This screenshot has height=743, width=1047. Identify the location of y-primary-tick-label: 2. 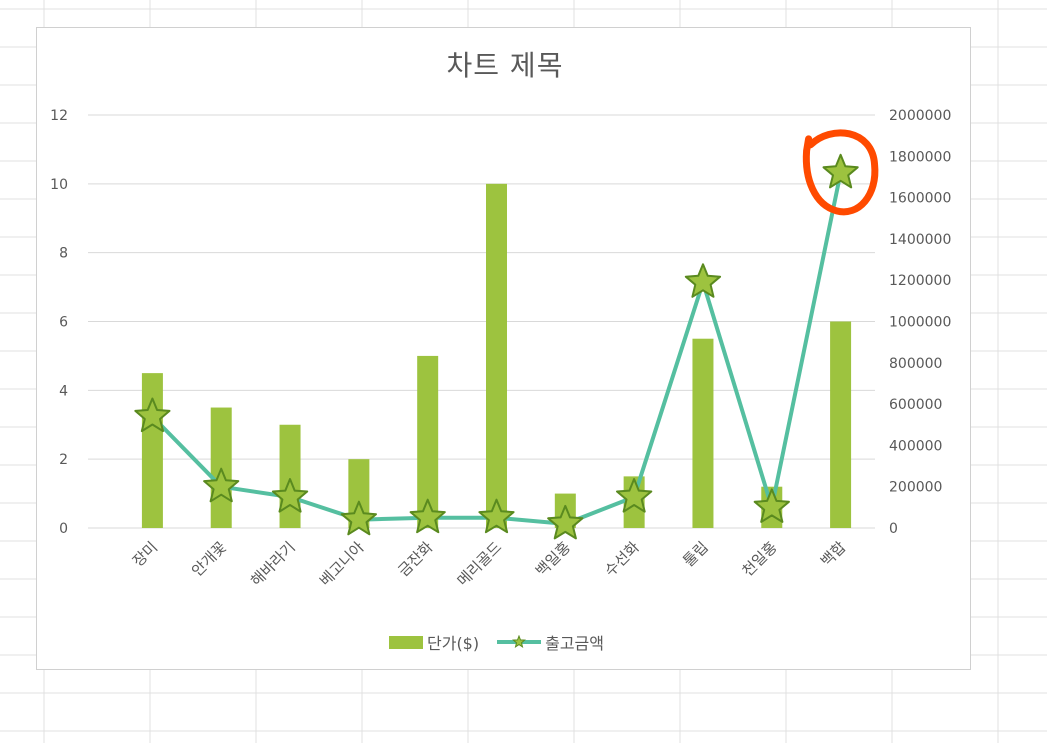
(63, 460).